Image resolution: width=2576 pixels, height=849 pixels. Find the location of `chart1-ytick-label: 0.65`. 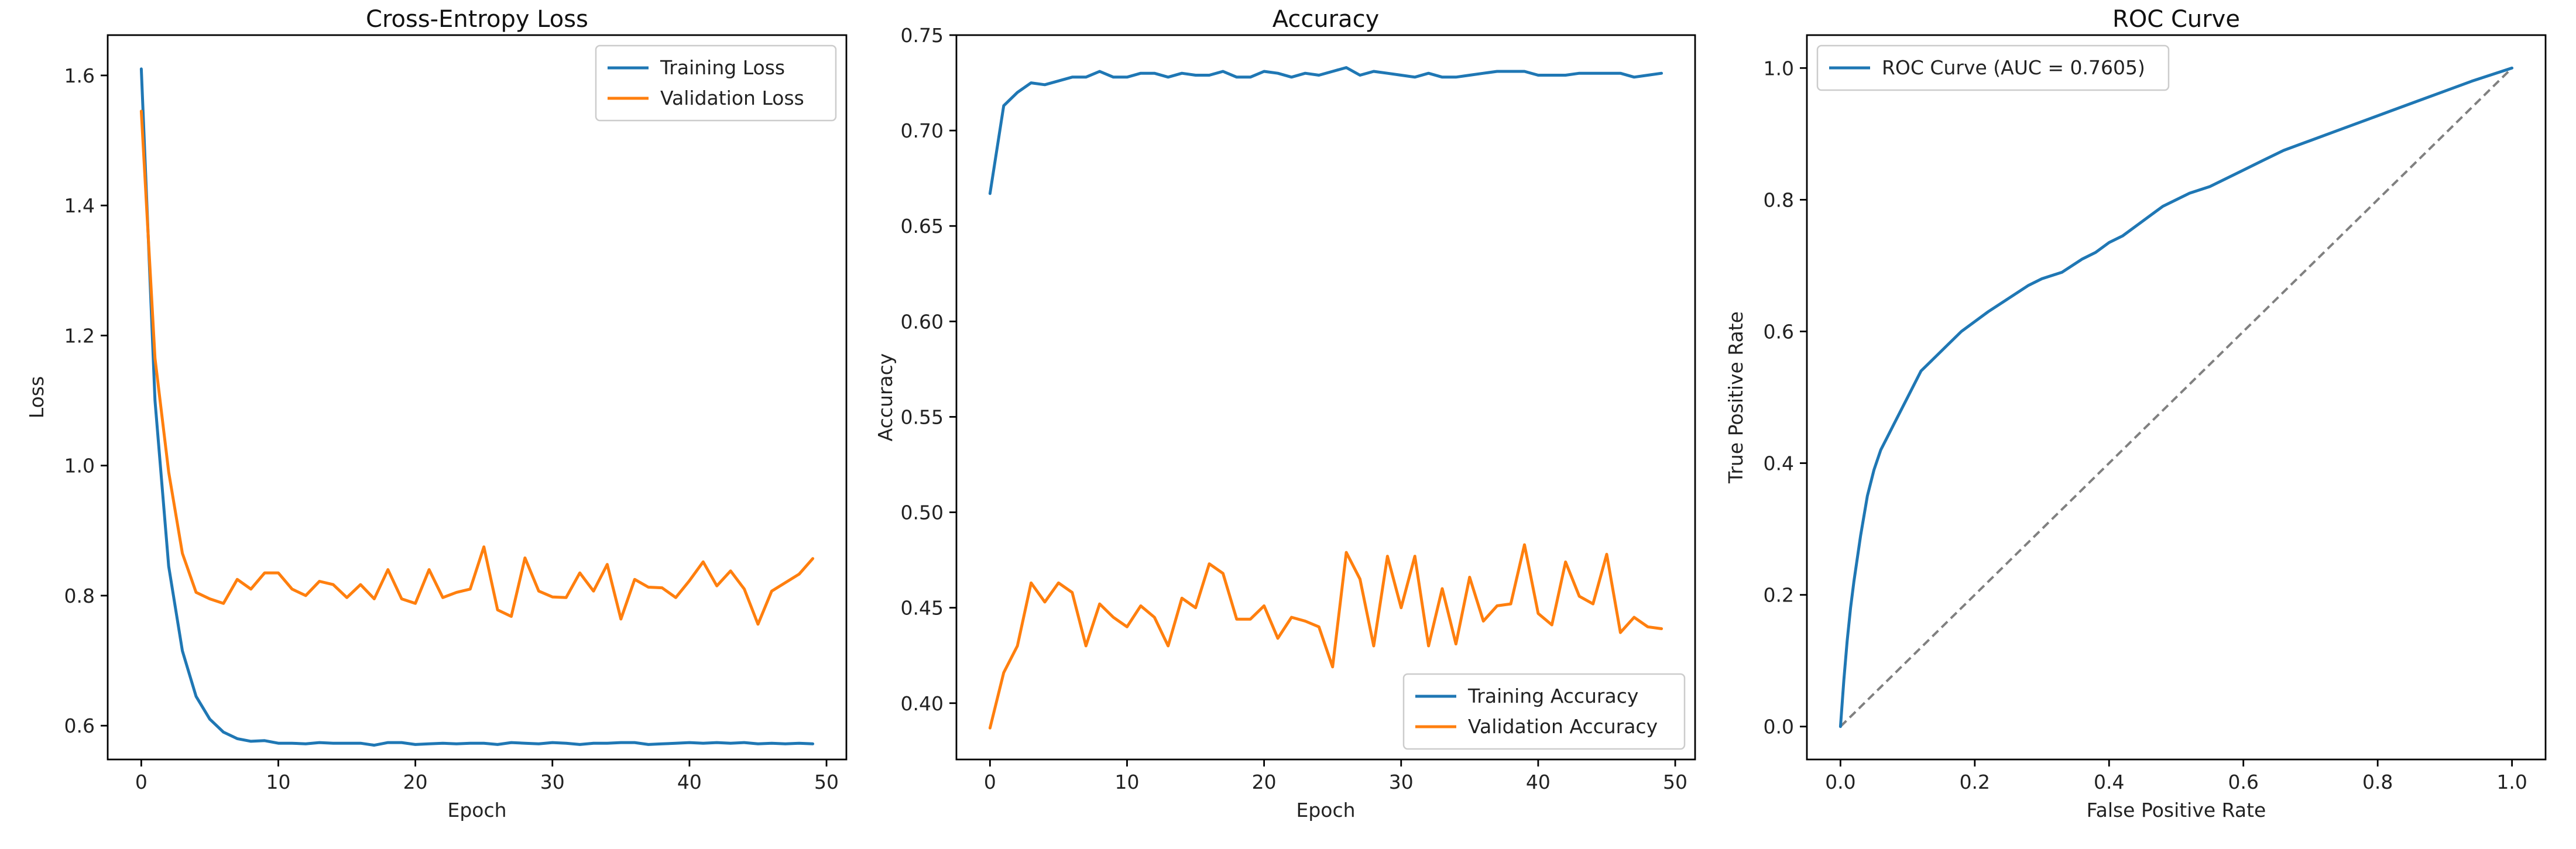

chart1-ytick-label: 0.65 is located at coordinates (923, 226).